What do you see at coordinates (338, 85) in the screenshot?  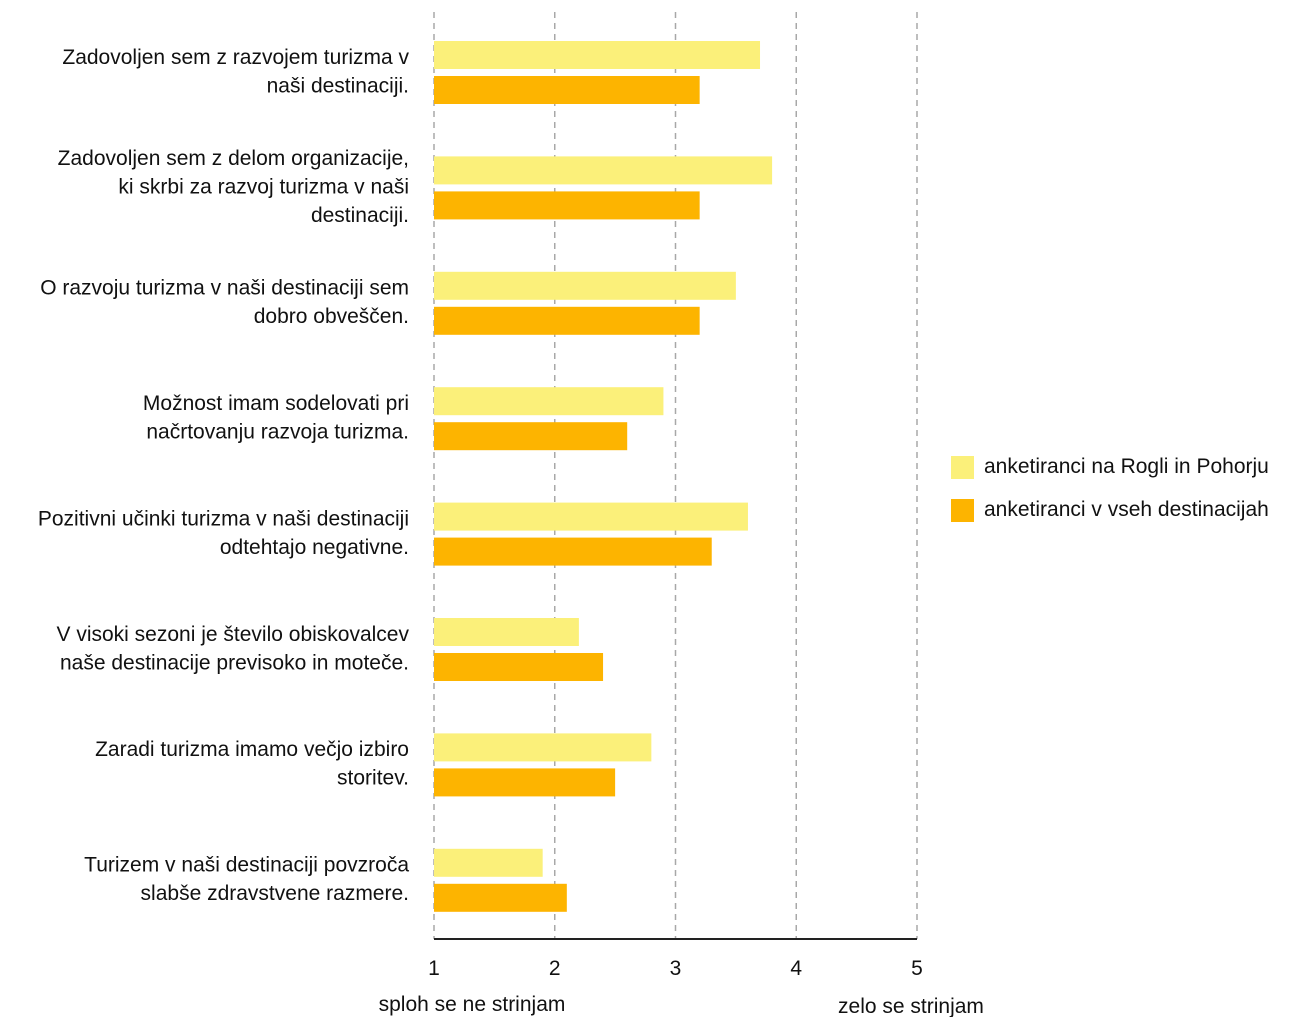 I see `category-label-line: naši destinaciji.` at bounding box center [338, 85].